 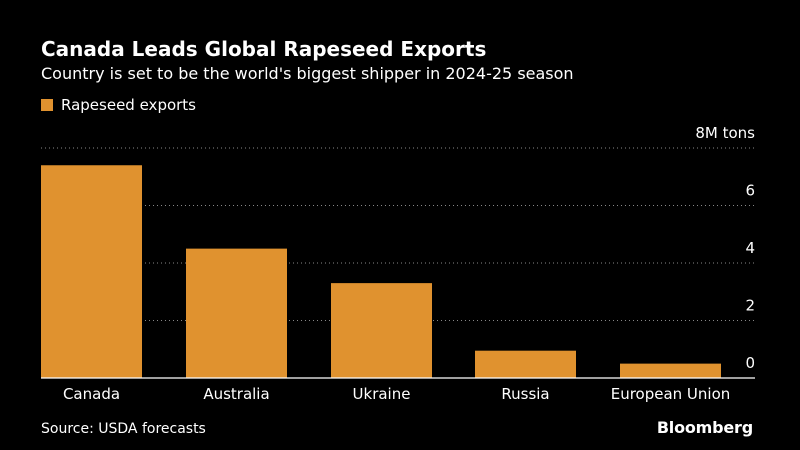 What do you see at coordinates (91, 394) in the screenshot?
I see `x-tick-label: Canada` at bounding box center [91, 394].